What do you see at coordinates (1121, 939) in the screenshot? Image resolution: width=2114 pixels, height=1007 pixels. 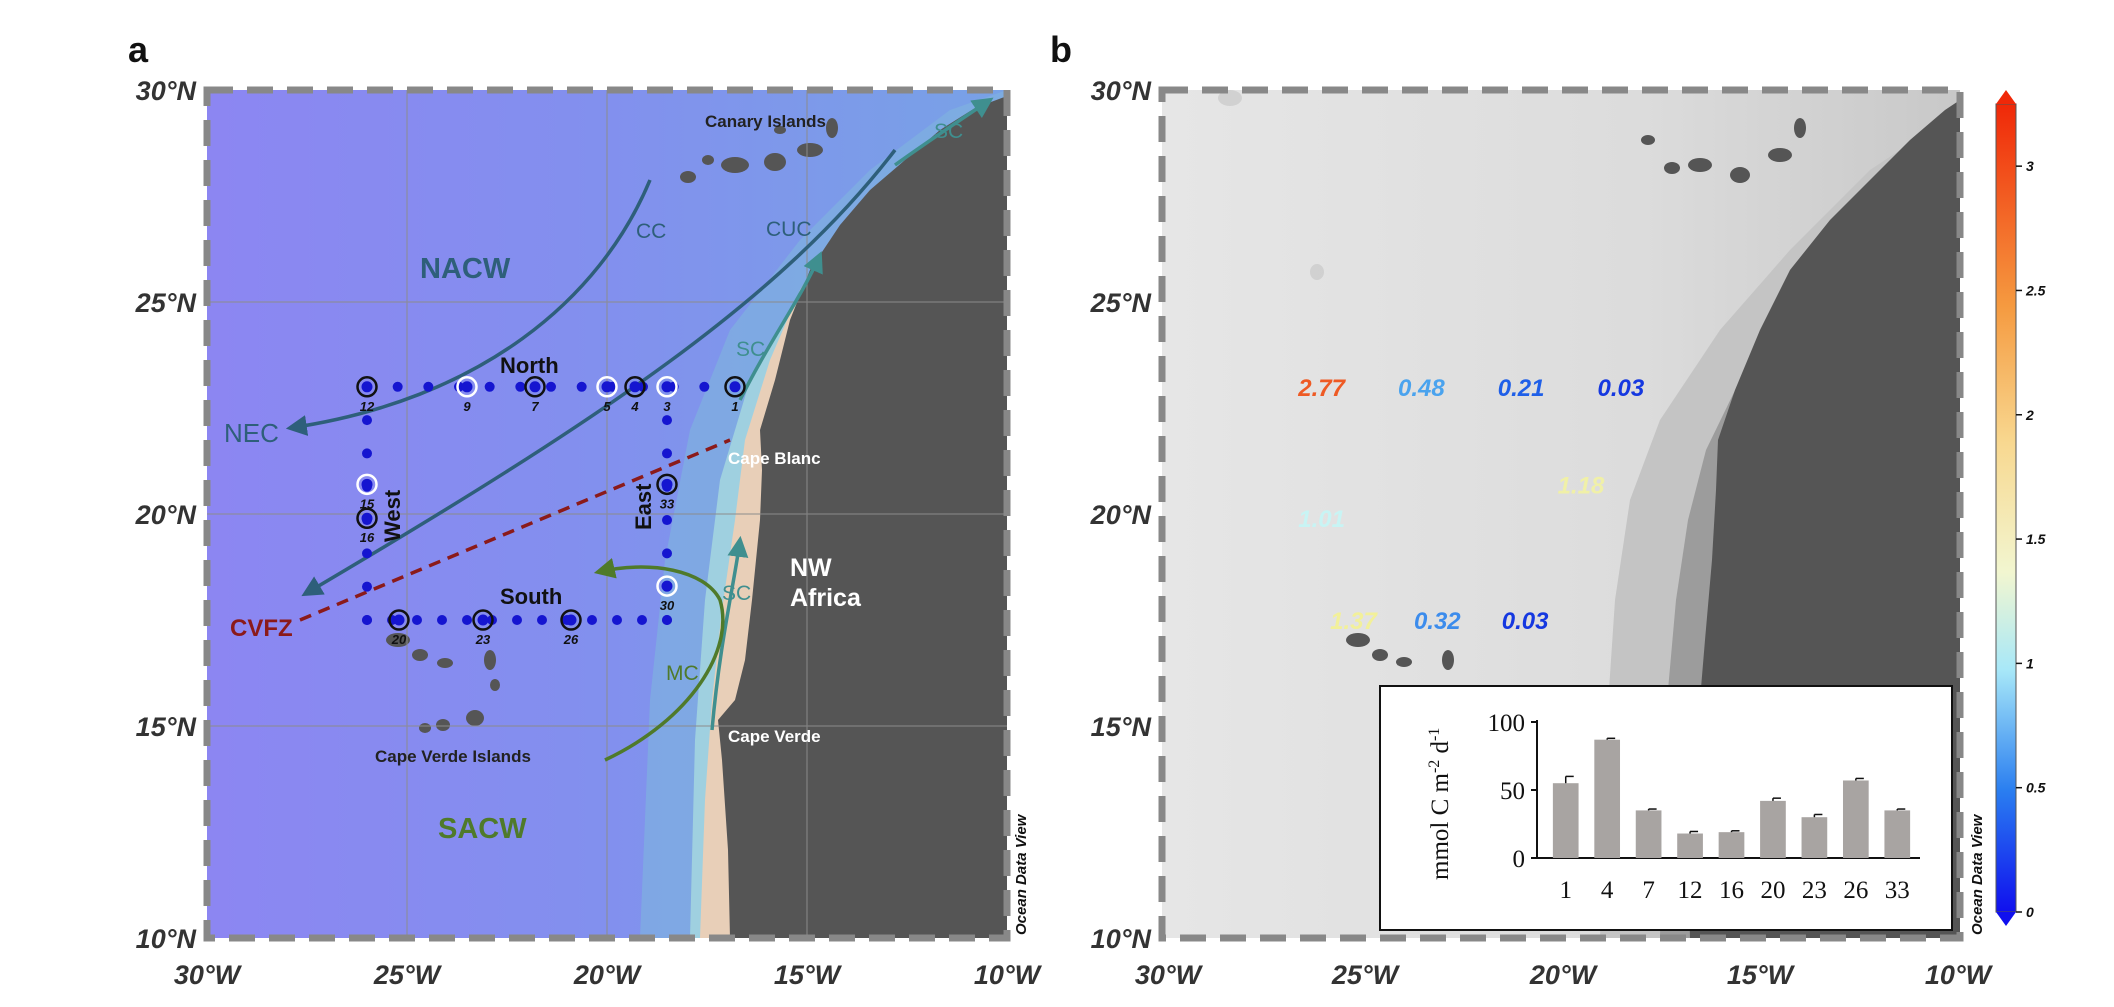 I see `b-lat-label-10: 10°N` at bounding box center [1121, 939].